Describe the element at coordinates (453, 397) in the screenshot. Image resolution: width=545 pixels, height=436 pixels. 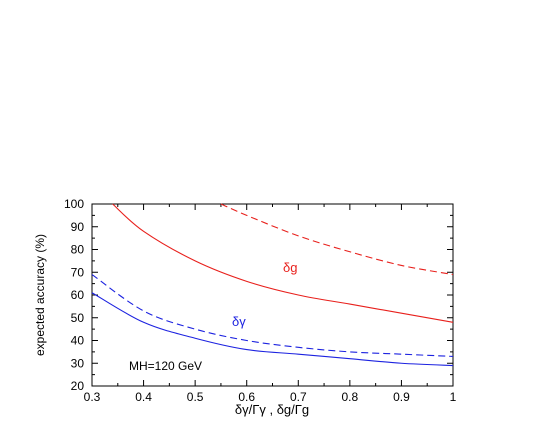
I see `x-tick-label: 1` at that location.